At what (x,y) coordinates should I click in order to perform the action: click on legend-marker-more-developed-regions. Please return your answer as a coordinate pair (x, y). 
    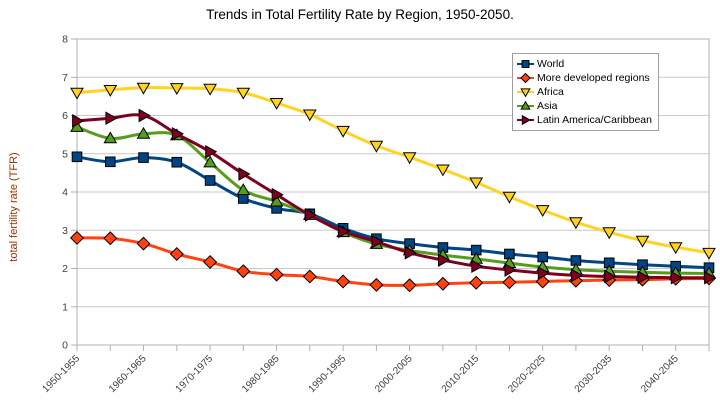
    Looking at the image, I should click on (525, 78).